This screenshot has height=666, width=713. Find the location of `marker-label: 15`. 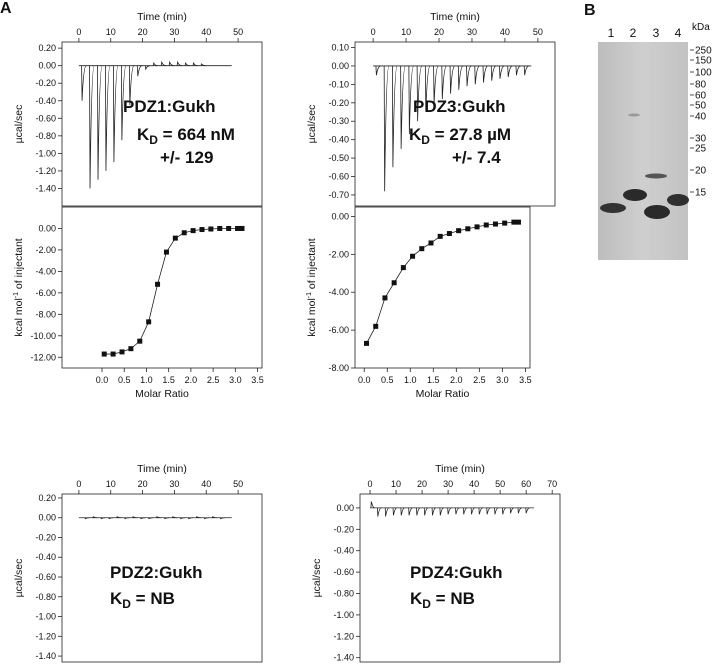

marker-label: 15 is located at coordinates (701, 193).